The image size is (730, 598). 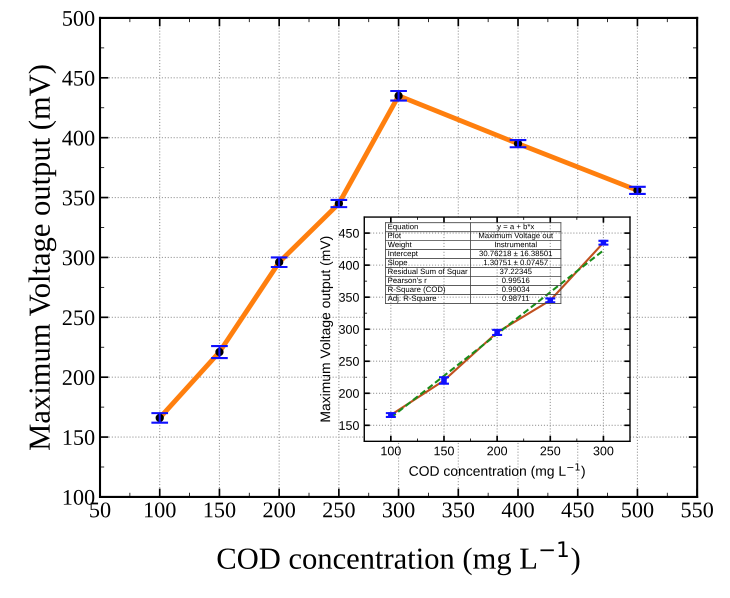 I want to click on x-tick-label: 550, so click(x=697, y=510).